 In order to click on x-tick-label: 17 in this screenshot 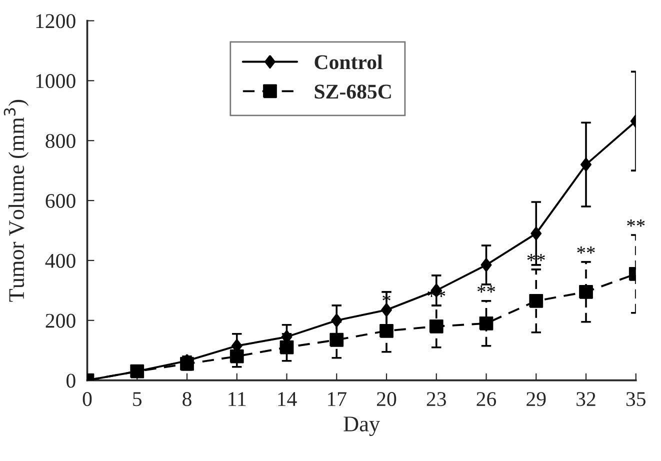, I will do `click(337, 399)`.